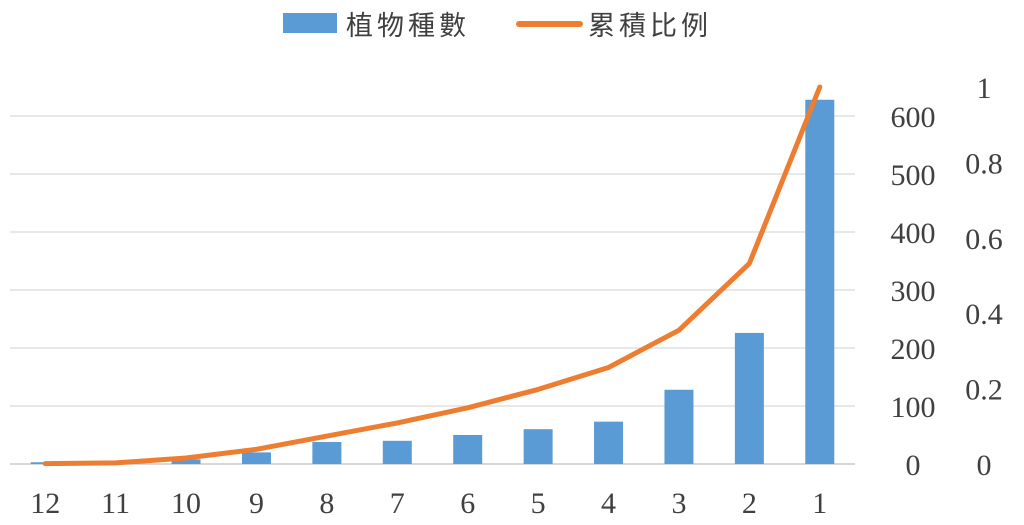 The width and height of the screenshot is (1024, 525). I want to click on x-tick-label: 6, so click(467, 503).